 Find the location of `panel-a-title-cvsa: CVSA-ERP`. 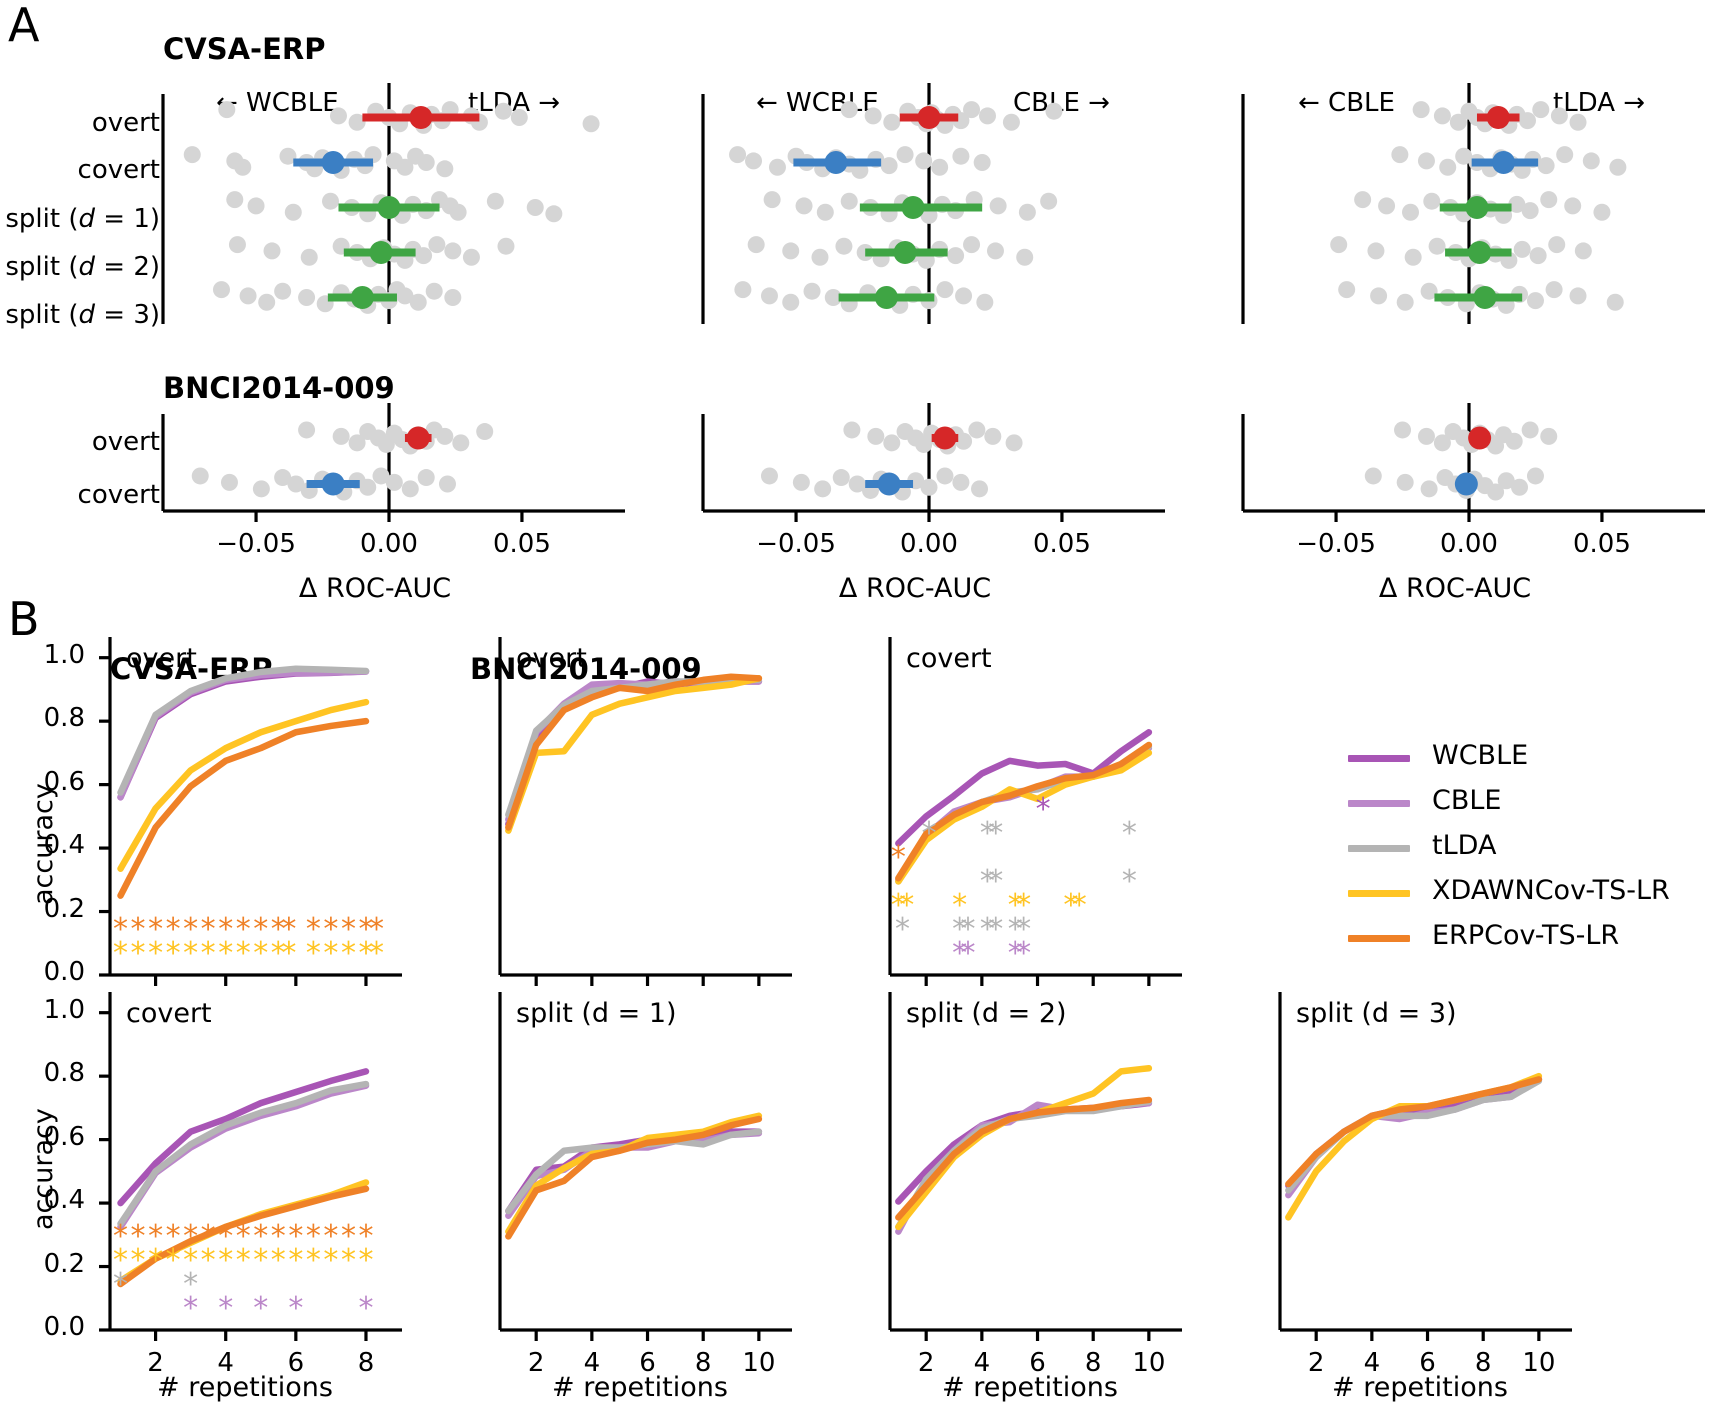

panel-a-title-cvsa: CVSA-ERP is located at coordinates (244, 49).